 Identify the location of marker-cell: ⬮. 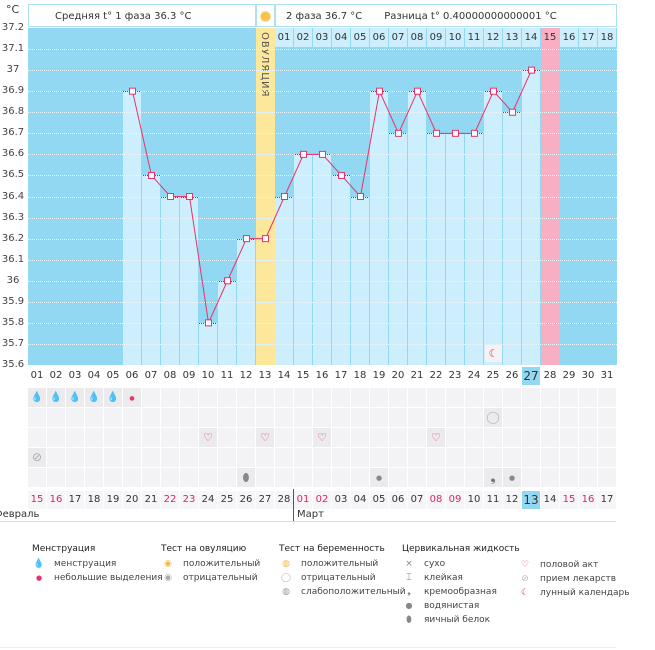
(246, 477).